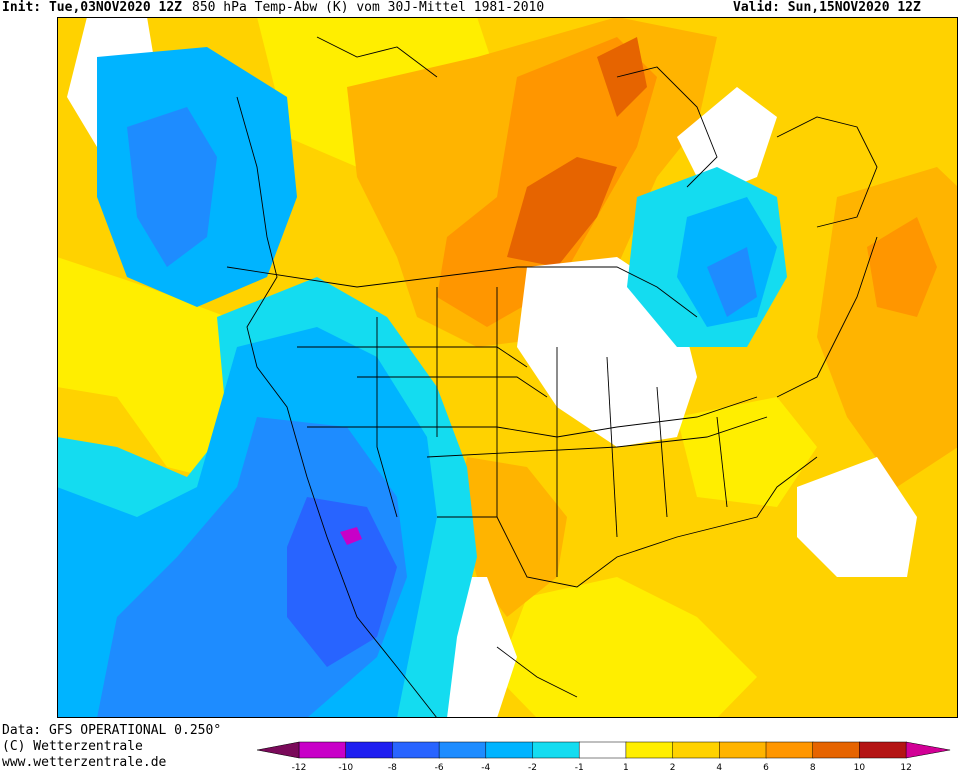 The image size is (960, 776). Describe the element at coordinates (509, 750) in the screenshot. I see `colorbar-block-m4_m2` at that location.